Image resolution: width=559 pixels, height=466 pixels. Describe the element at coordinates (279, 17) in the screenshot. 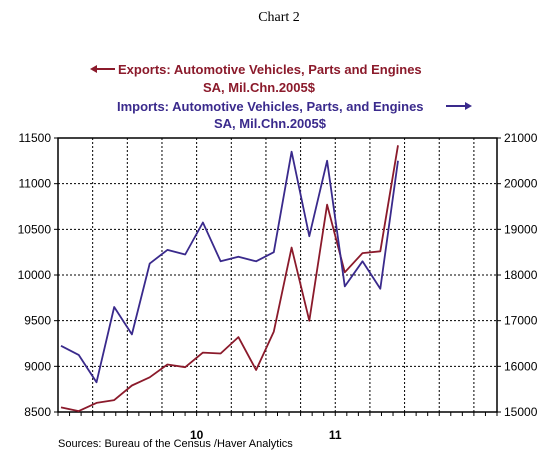

I see `chart-title: Chart 2` at that location.